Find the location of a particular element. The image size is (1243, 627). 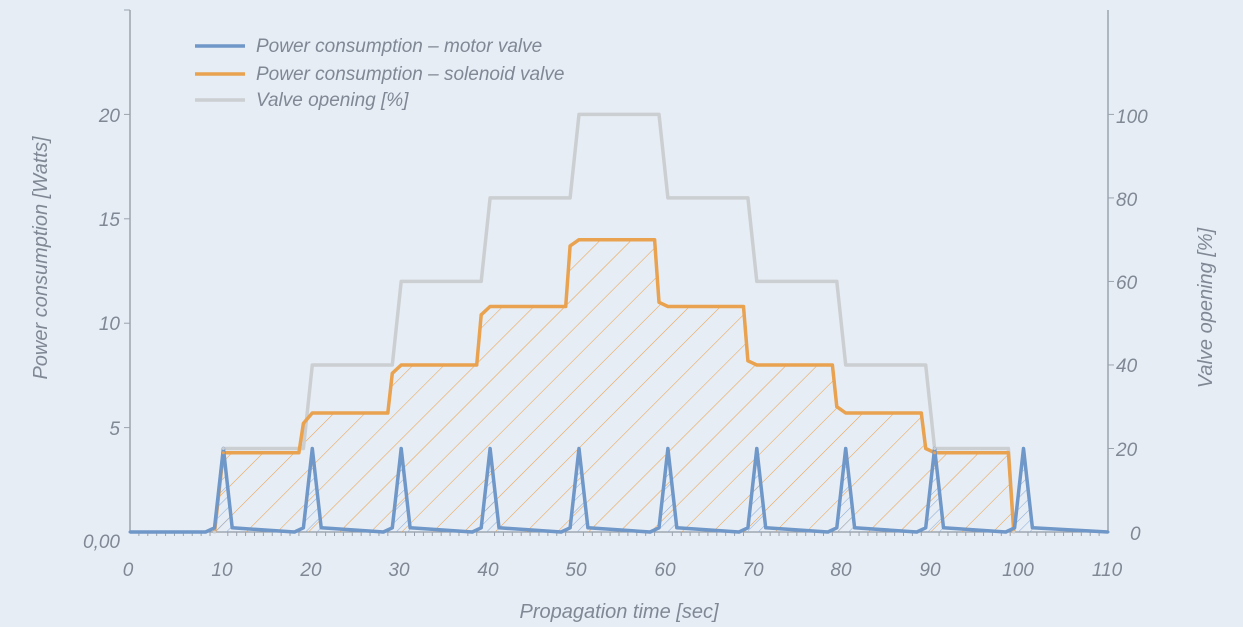

legend-label-solenoid-valve: Power consumption – solenoid valve is located at coordinates (410, 74).